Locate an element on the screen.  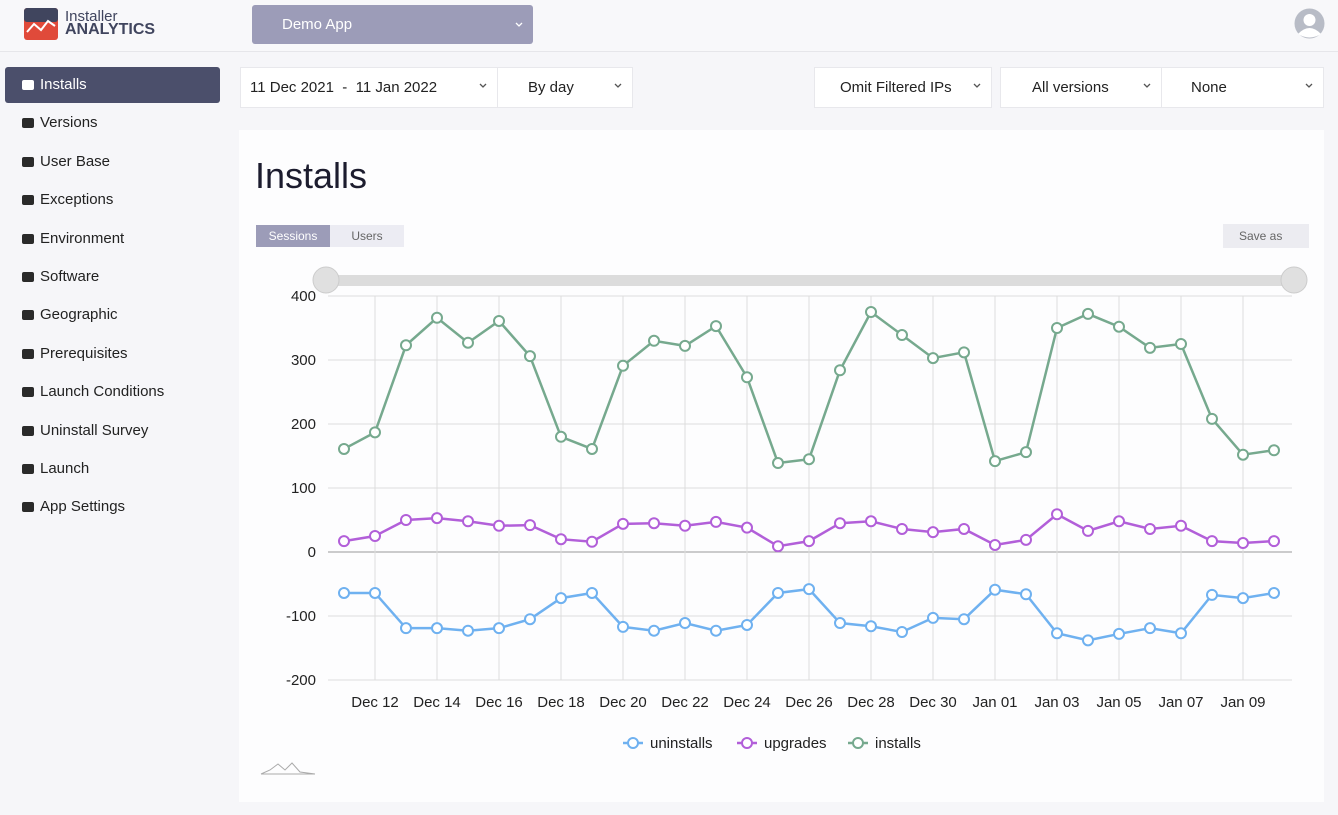
nav-label: User Base is located at coordinates (75, 161).